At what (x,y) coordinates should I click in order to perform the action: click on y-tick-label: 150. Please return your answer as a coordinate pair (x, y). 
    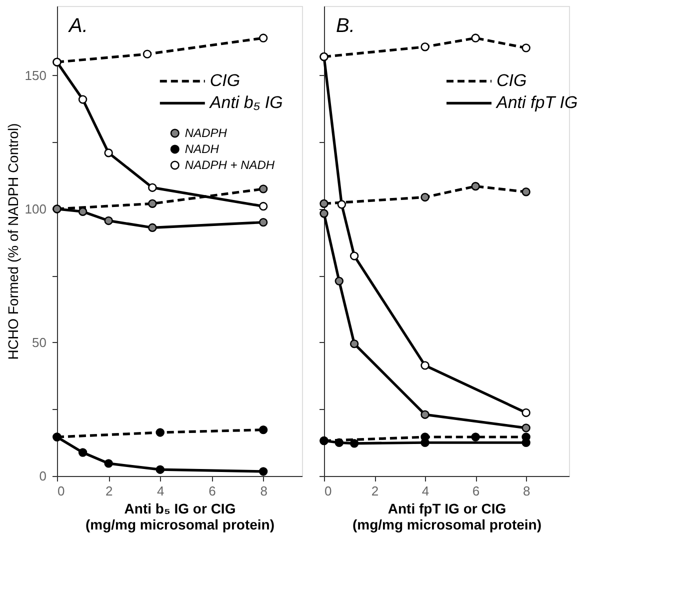
    Looking at the image, I should click on (35, 75).